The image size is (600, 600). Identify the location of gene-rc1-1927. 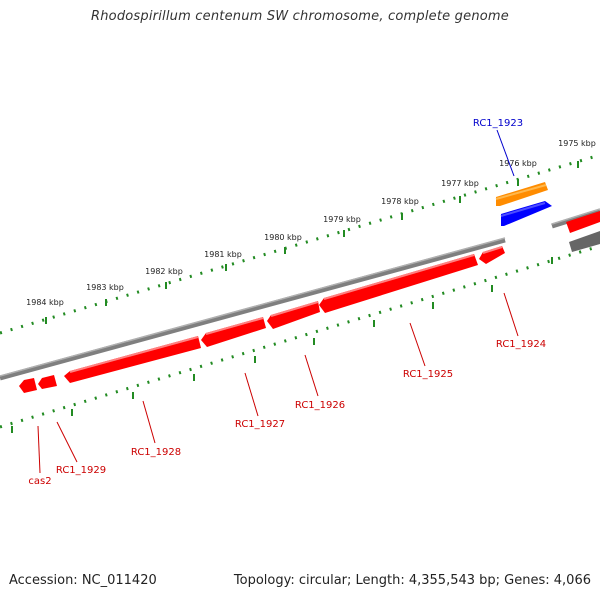
(233, 332).